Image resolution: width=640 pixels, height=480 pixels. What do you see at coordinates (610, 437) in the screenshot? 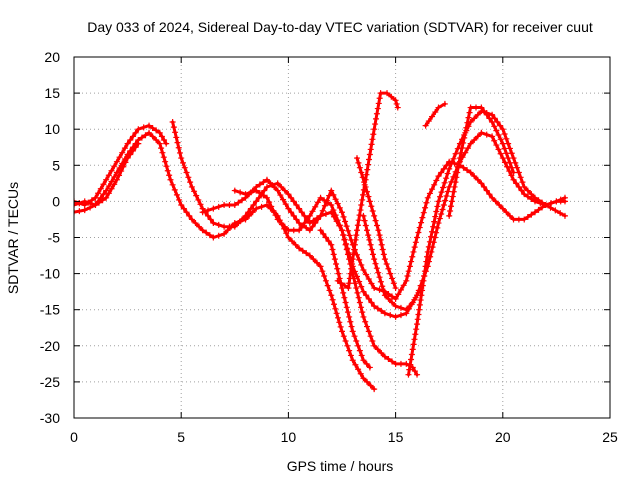
I see `x-tick-label: 25` at bounding box center [610, 437].